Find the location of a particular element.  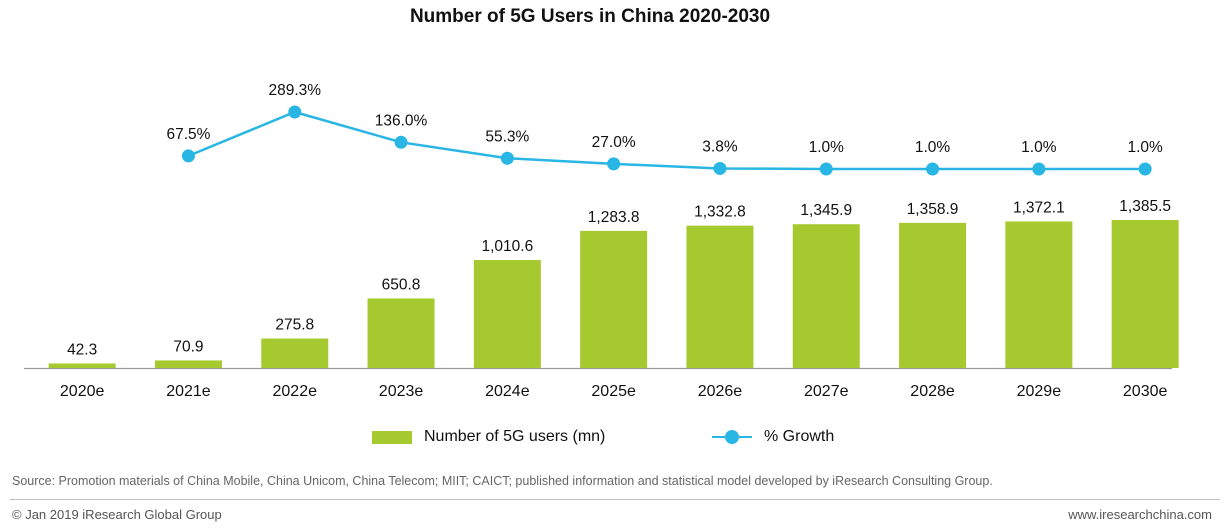

copyright-text: © Jan 2019 iResearch Global Group is located at coordinates (117, 514).